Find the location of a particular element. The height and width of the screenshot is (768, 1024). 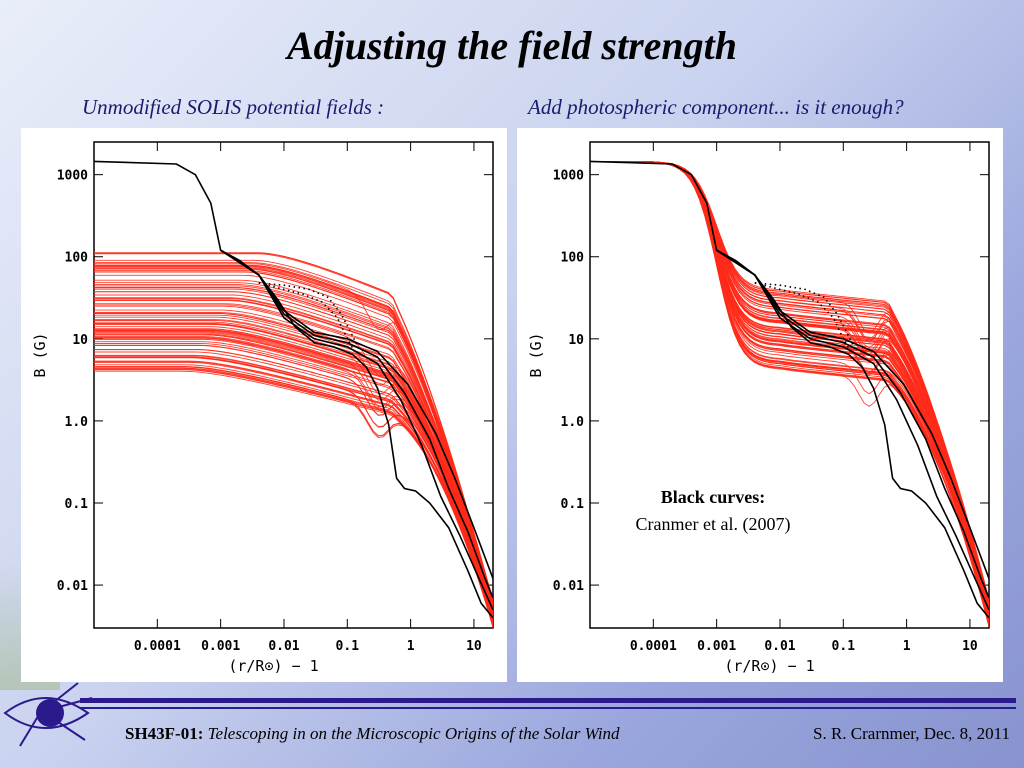

x-tick-label: 10 is located at coordinates (474, 646).